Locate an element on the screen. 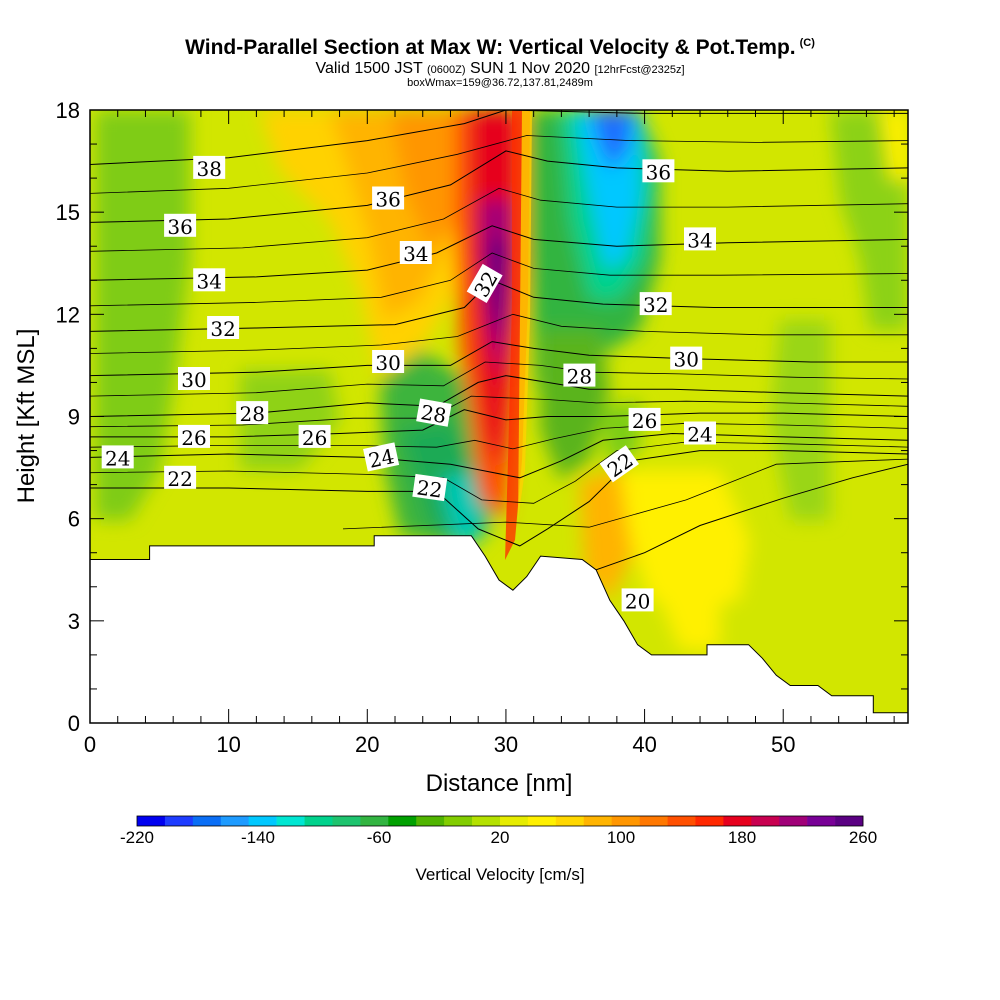  svg-text: 38 is located at coordinates (208, 169).